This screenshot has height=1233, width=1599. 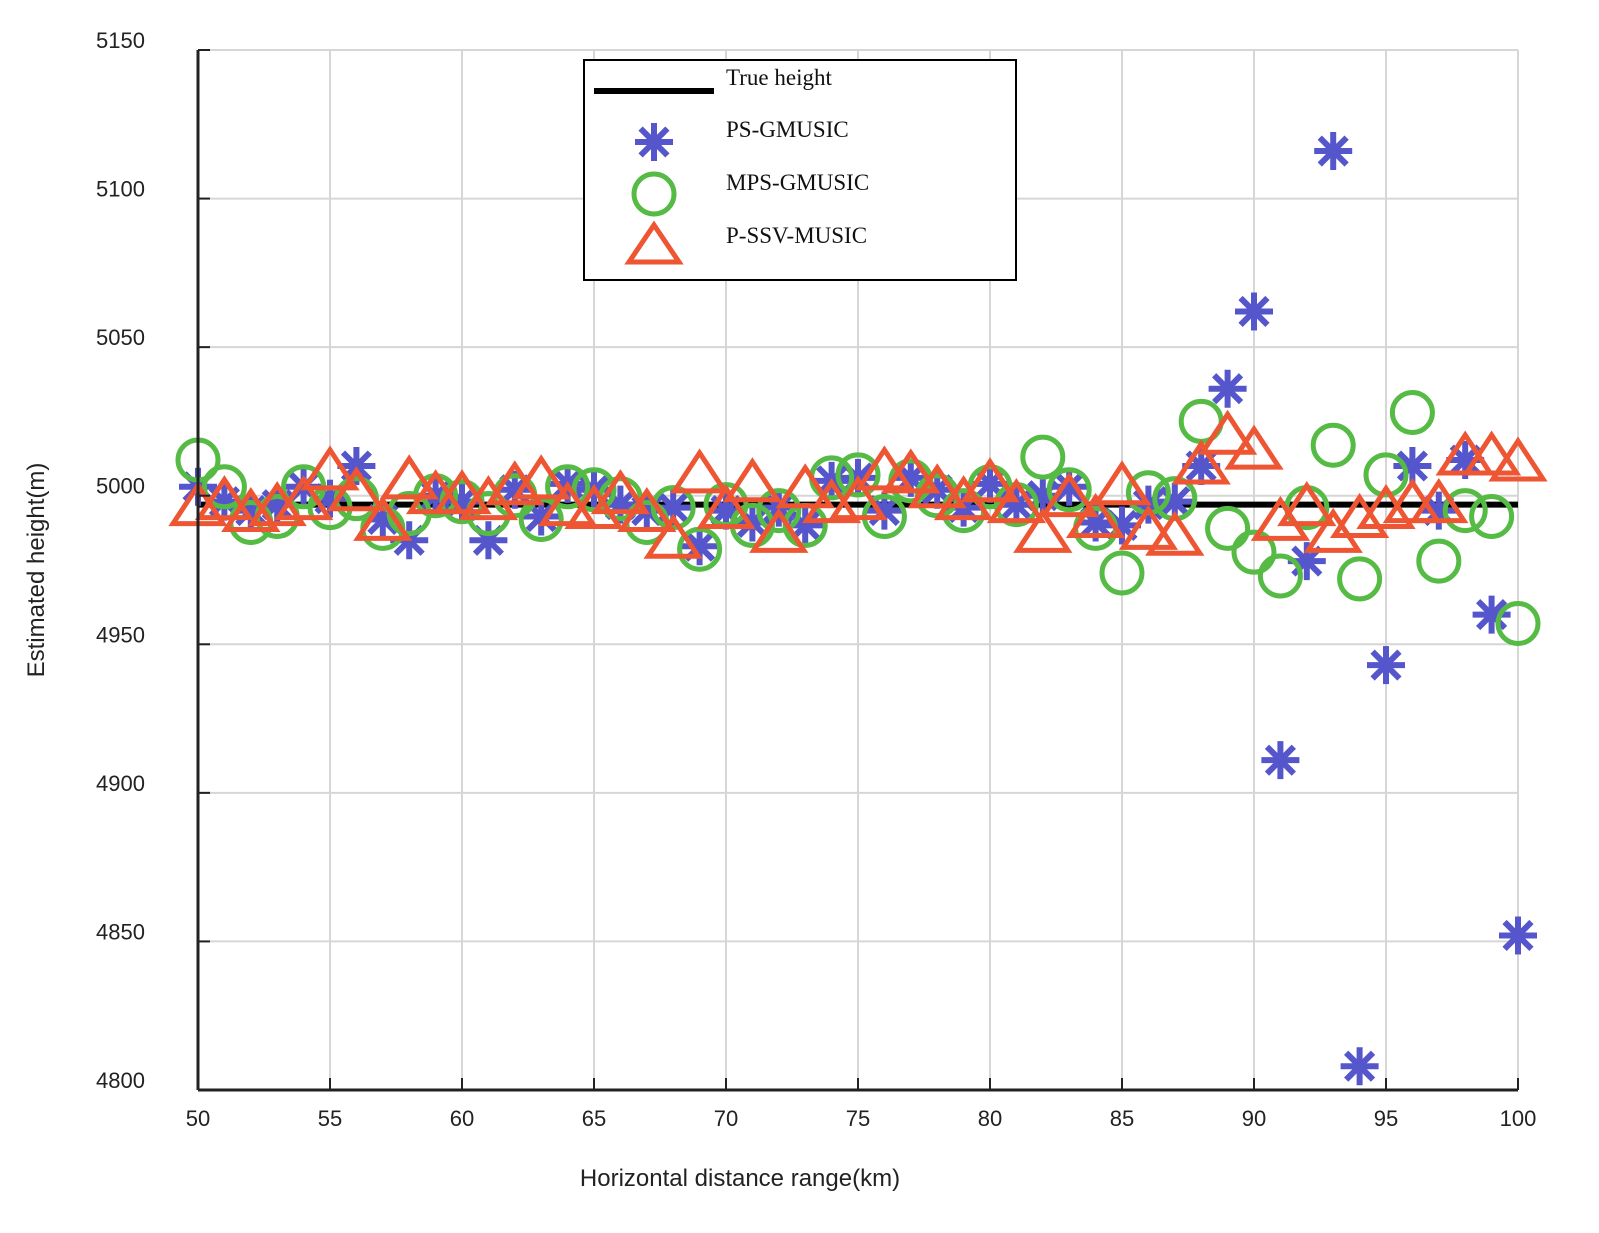 I want to click on y-tick-label: 5000, so click(x=120, y=486).